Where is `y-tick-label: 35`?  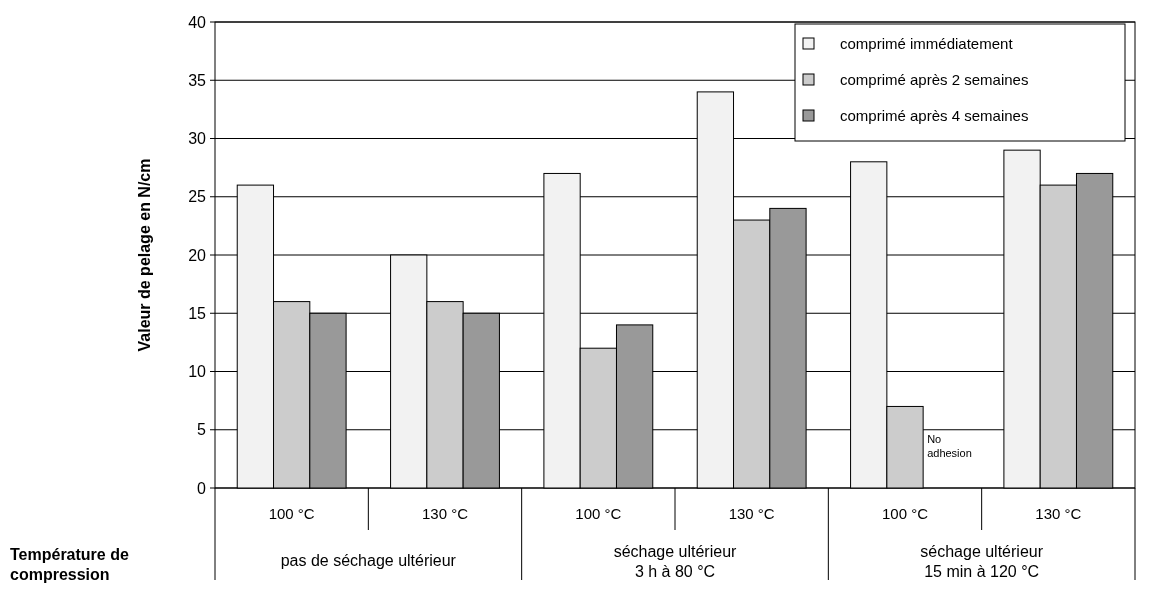 y-tick-label: 35 is located at coordinates (197, 80).